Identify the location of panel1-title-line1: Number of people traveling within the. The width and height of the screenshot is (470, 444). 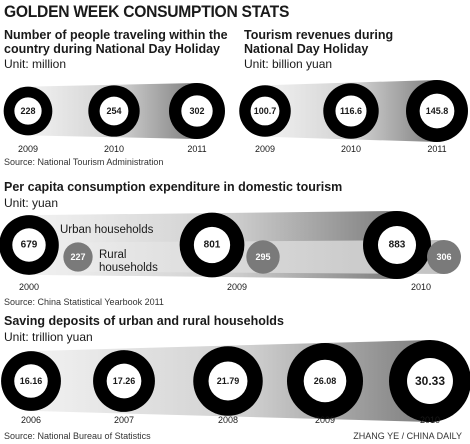
(116, 35).